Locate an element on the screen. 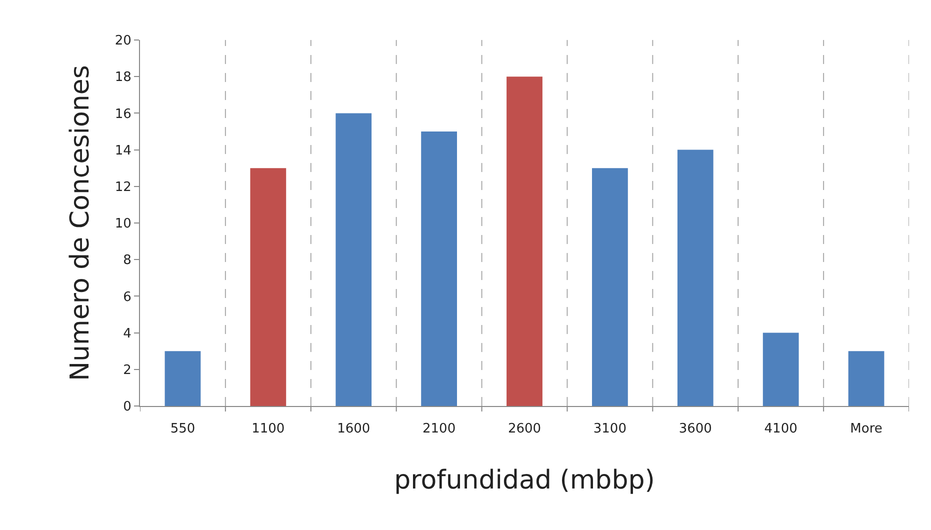  y-tick-label: 0 is located at coordinates (127, 407).